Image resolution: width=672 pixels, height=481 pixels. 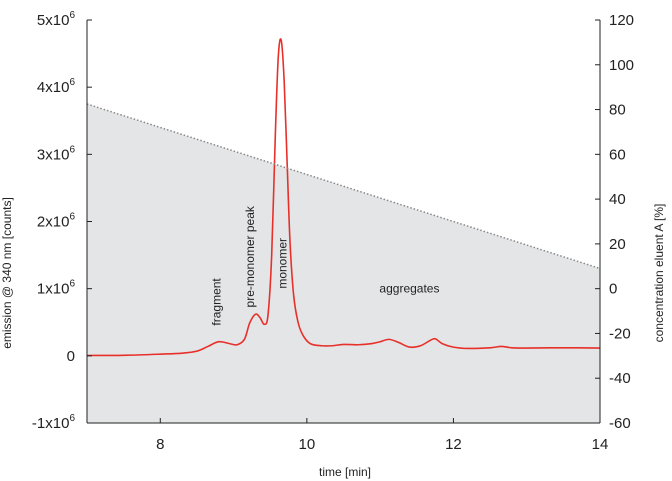 I want to click on y-right-tick-label: 40, so click(x=617, y=199).